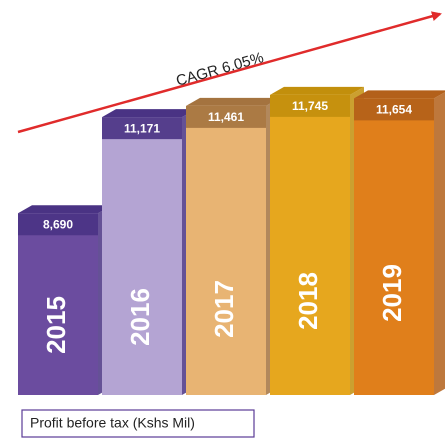  Describe the element at coordinates (224, 309) in the screenshot. I see `year-label: 2017` at that location.